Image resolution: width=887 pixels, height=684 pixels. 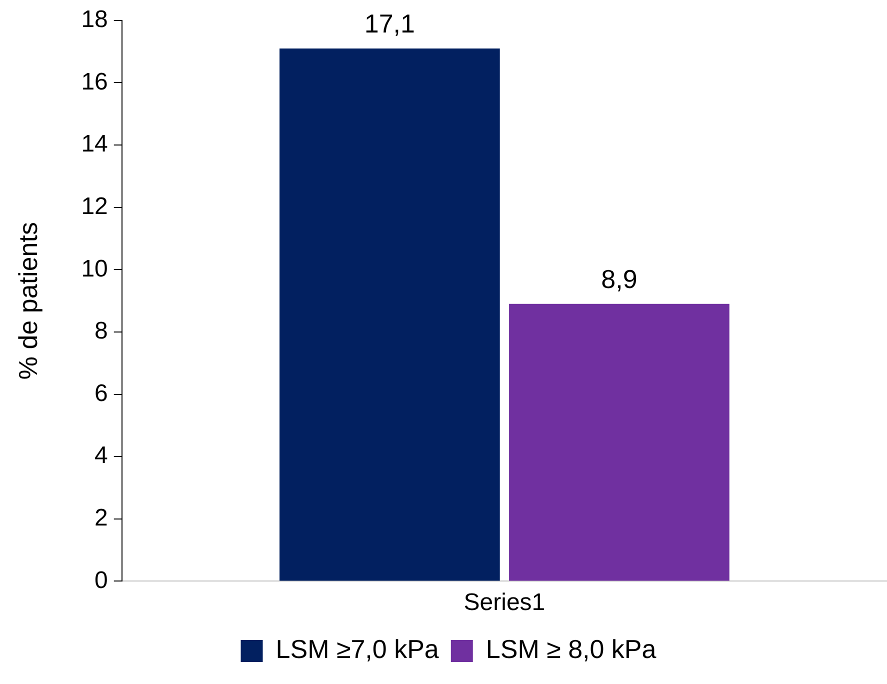 I want to click on y-tick-label: 6, so click(x=101, y=393).